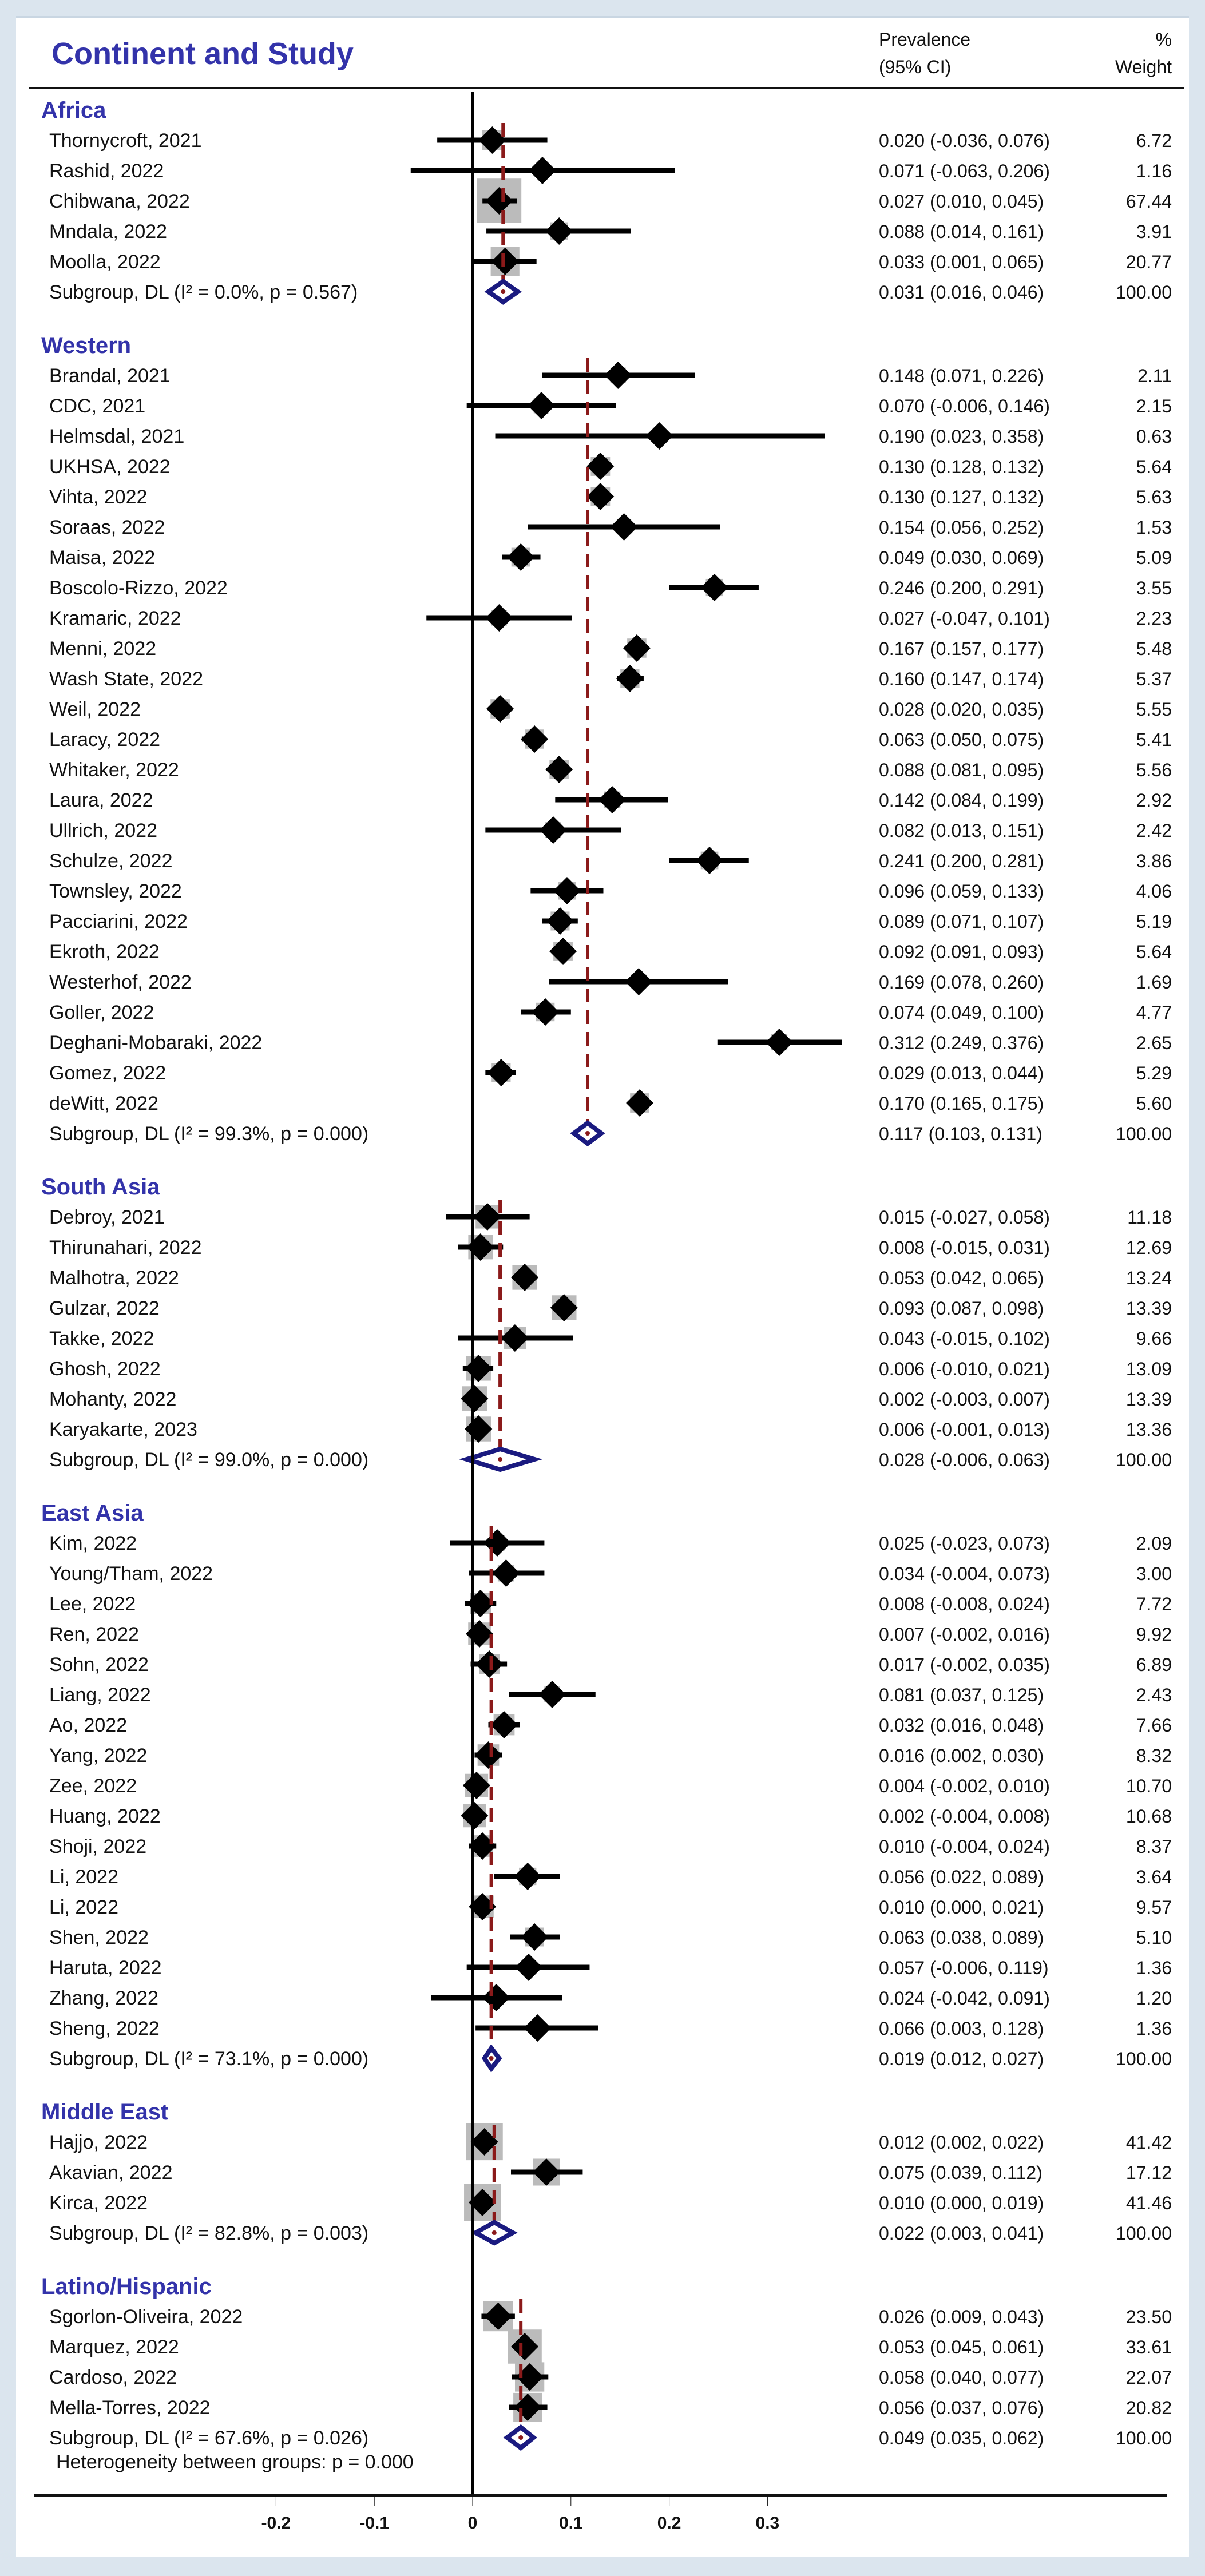 The width and height of the screenshot is (1205, 2576). I want to click on weight-value: 9.57, so click(1154, 1907).